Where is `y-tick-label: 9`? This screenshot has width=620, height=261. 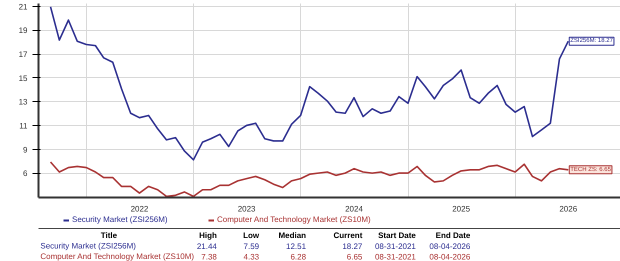
y-tick-label: 9 is located at coordinates (25, 149).